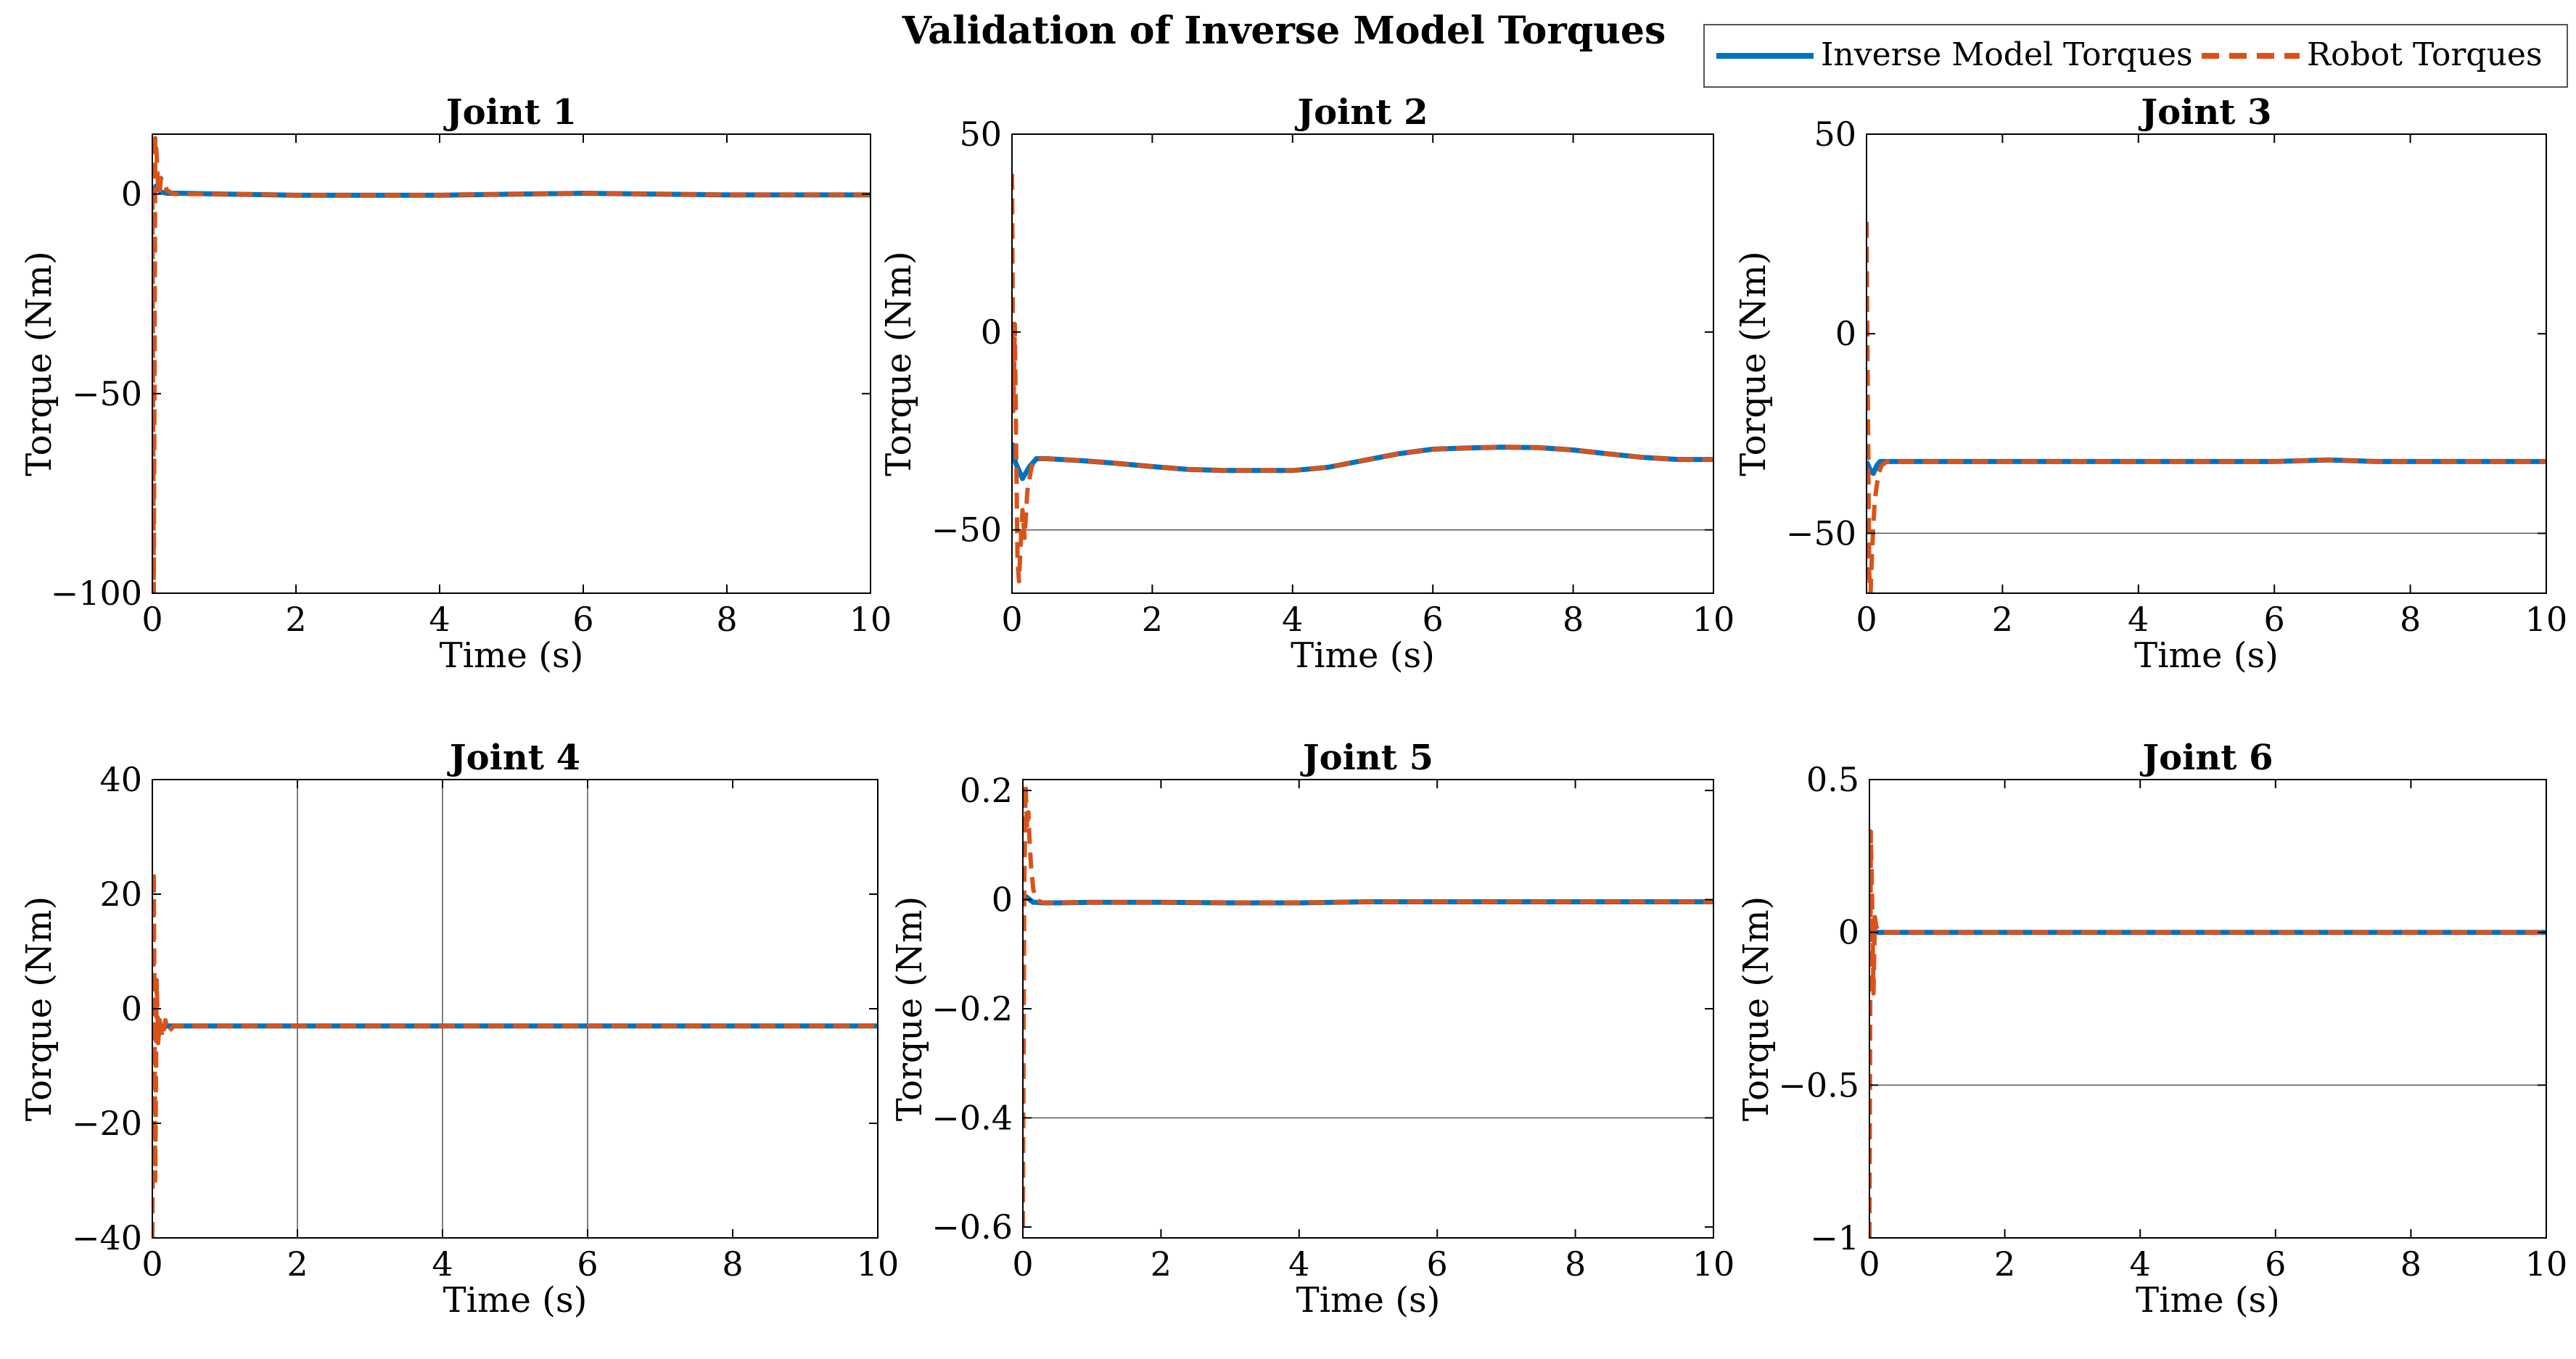 Image resolution: width=2576 pixels, height=1359 pixels. What do you see at coordinates (96, 593) in the screenshot?
I see `y-tick-label: −100` at bounding box center [96, 593].